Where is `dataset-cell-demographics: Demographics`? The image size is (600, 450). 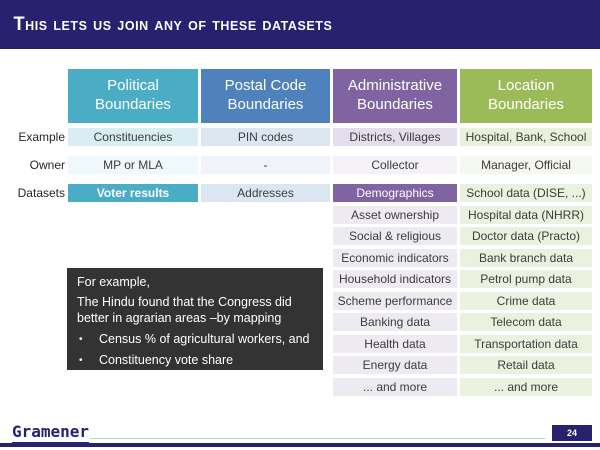 dataset-cell-demographics: Demographics is located at coordinates (395, 193).